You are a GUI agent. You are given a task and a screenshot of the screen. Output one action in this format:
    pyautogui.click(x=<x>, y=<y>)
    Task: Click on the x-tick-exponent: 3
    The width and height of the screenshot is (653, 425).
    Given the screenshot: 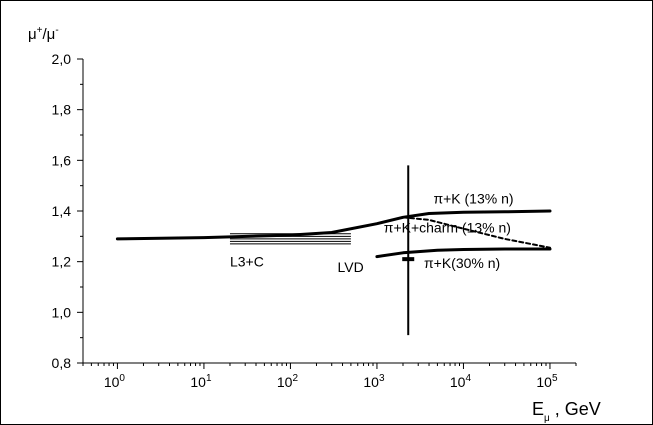 What is the action you would take?
    pyautogui.click(x=382, y=378)
    